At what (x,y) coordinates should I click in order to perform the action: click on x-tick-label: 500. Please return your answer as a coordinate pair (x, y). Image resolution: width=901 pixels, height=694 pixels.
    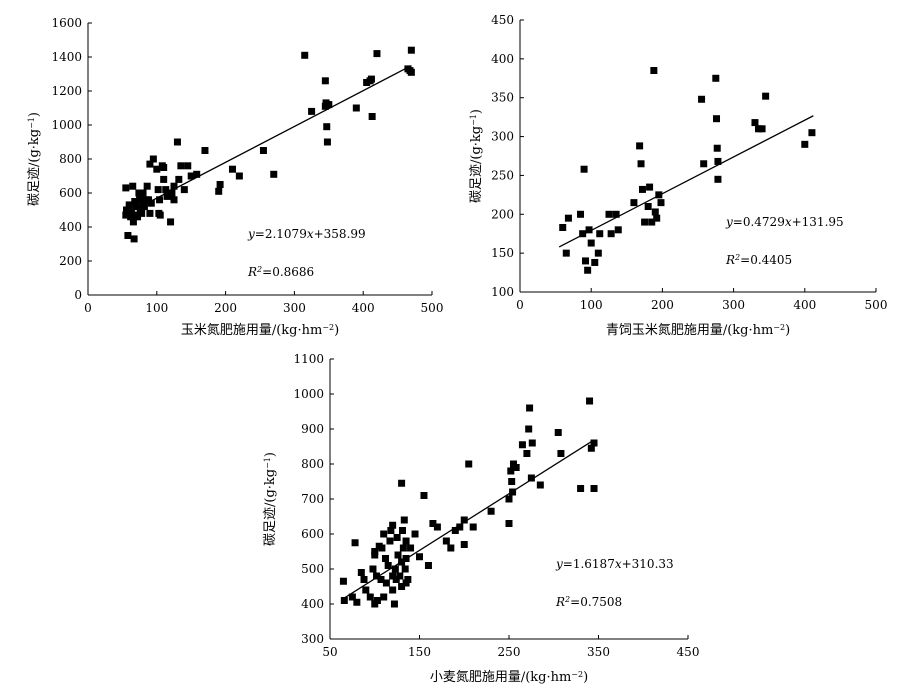
    Looking at the image, I should click on (876, 305).